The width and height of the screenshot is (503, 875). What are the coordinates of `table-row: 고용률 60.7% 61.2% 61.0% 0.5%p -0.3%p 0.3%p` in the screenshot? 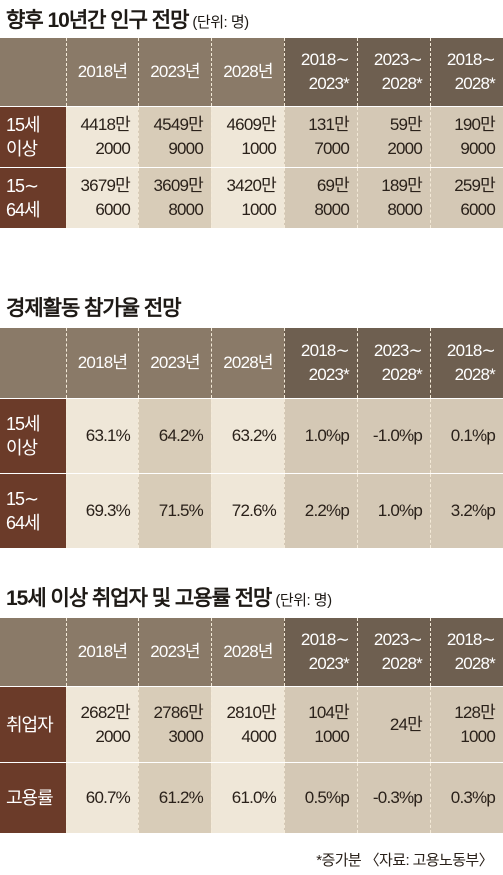 It's located at (251, 797).